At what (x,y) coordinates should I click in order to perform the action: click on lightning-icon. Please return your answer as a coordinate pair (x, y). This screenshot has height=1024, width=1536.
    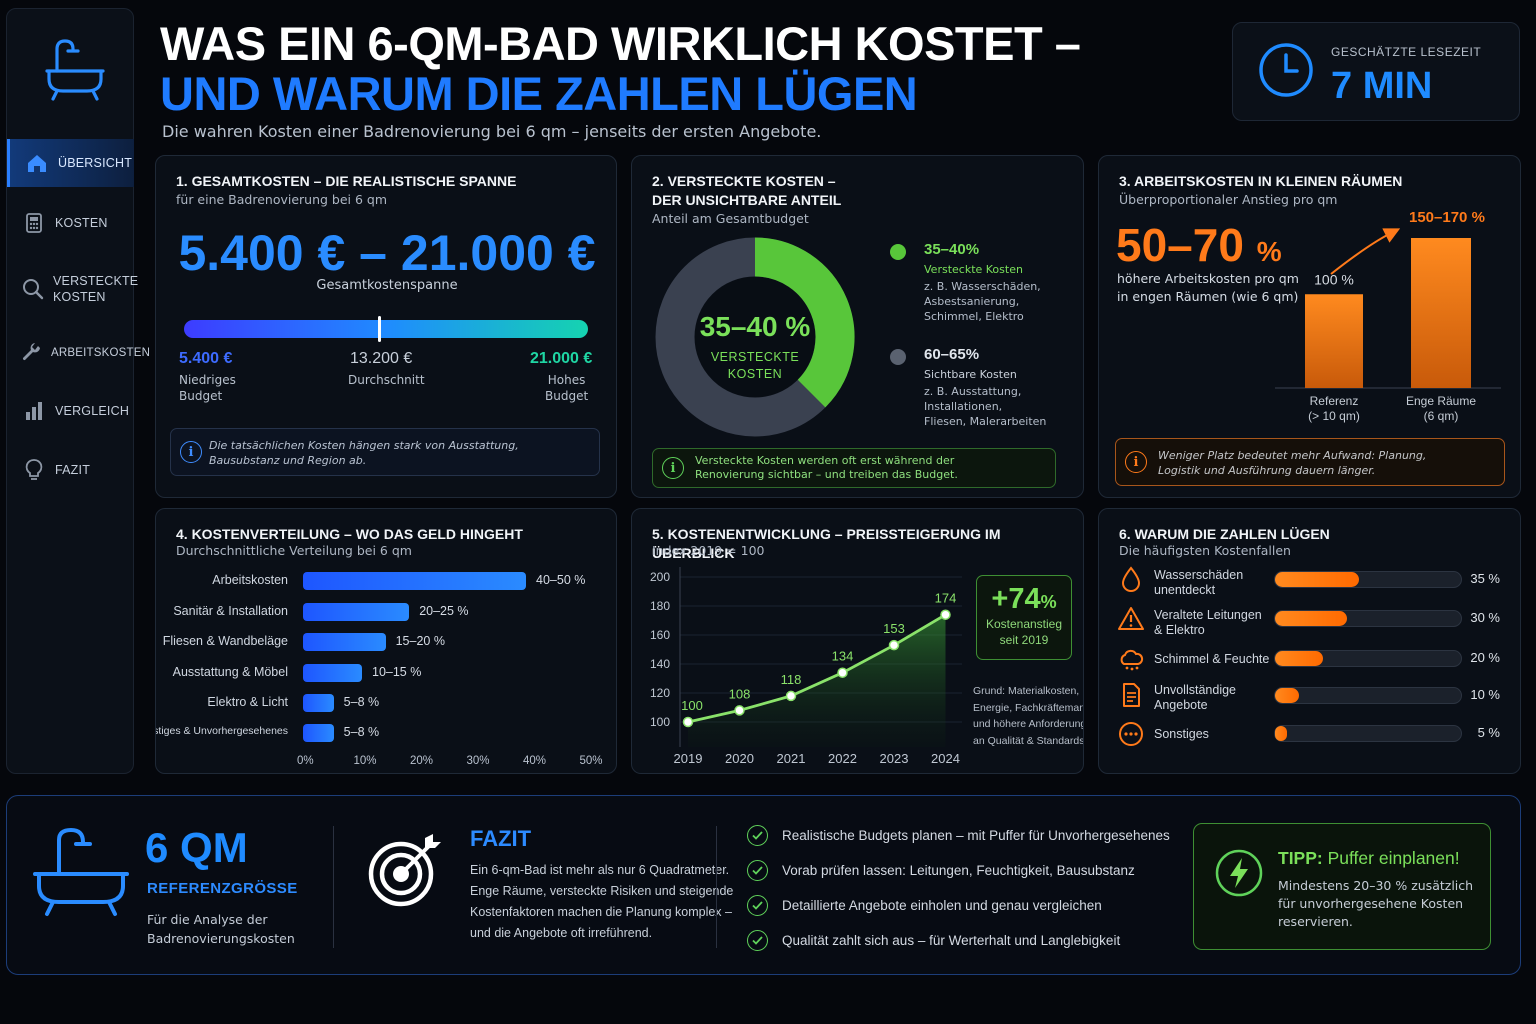
    Looking at the image, I should click on (1239, 873).